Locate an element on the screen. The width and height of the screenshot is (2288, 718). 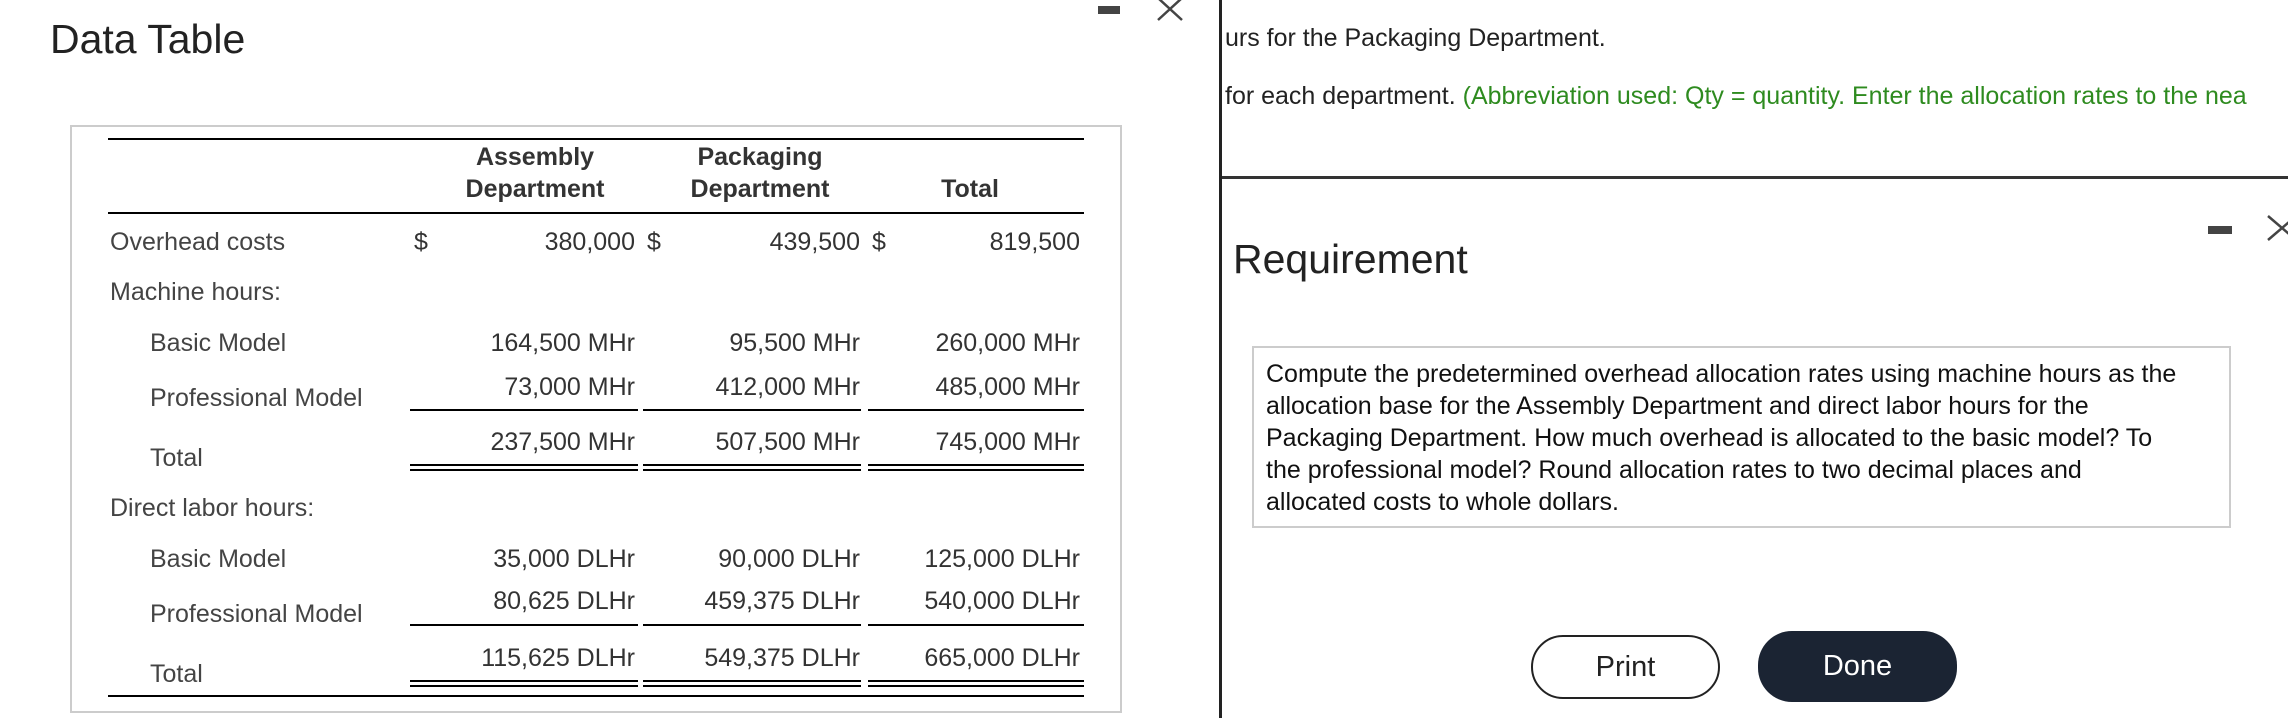
cell: 73,000 MHr is located at coordinates (569, 387).